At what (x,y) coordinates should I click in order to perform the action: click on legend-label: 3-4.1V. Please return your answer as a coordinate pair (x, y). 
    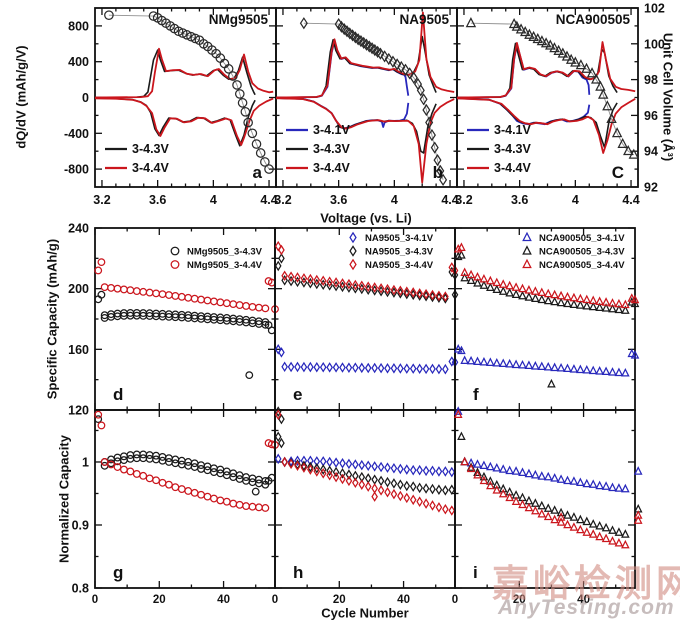
    Looking at the image, I should click on (512, 130).